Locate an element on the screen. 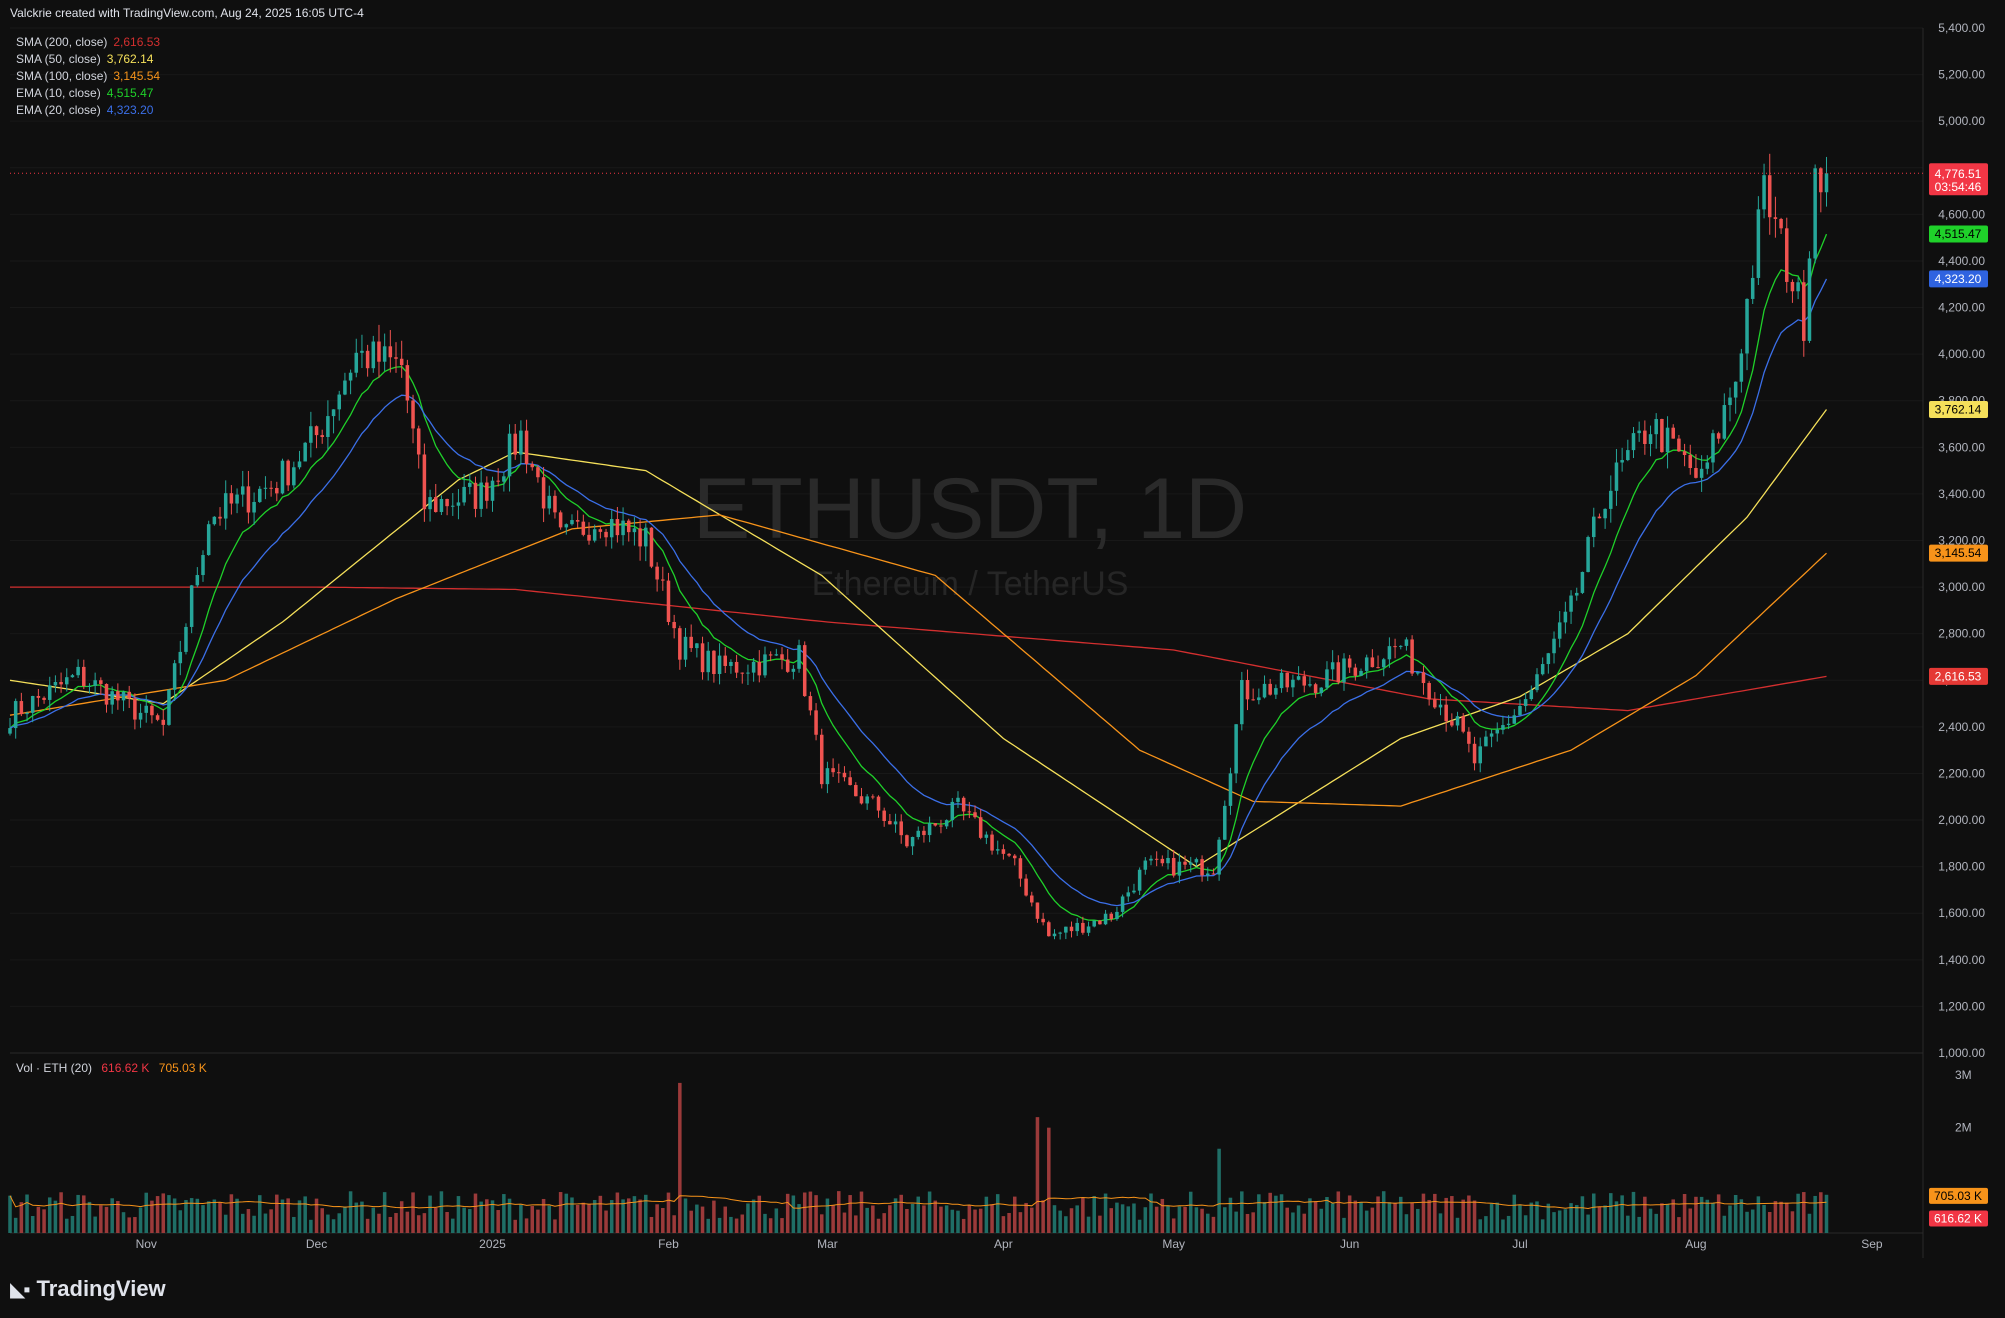 The width and height of the screenshot is (2005, 1318). legend-row: SMA (200, close) 2,616.53 is located at coordinates (88, 42).